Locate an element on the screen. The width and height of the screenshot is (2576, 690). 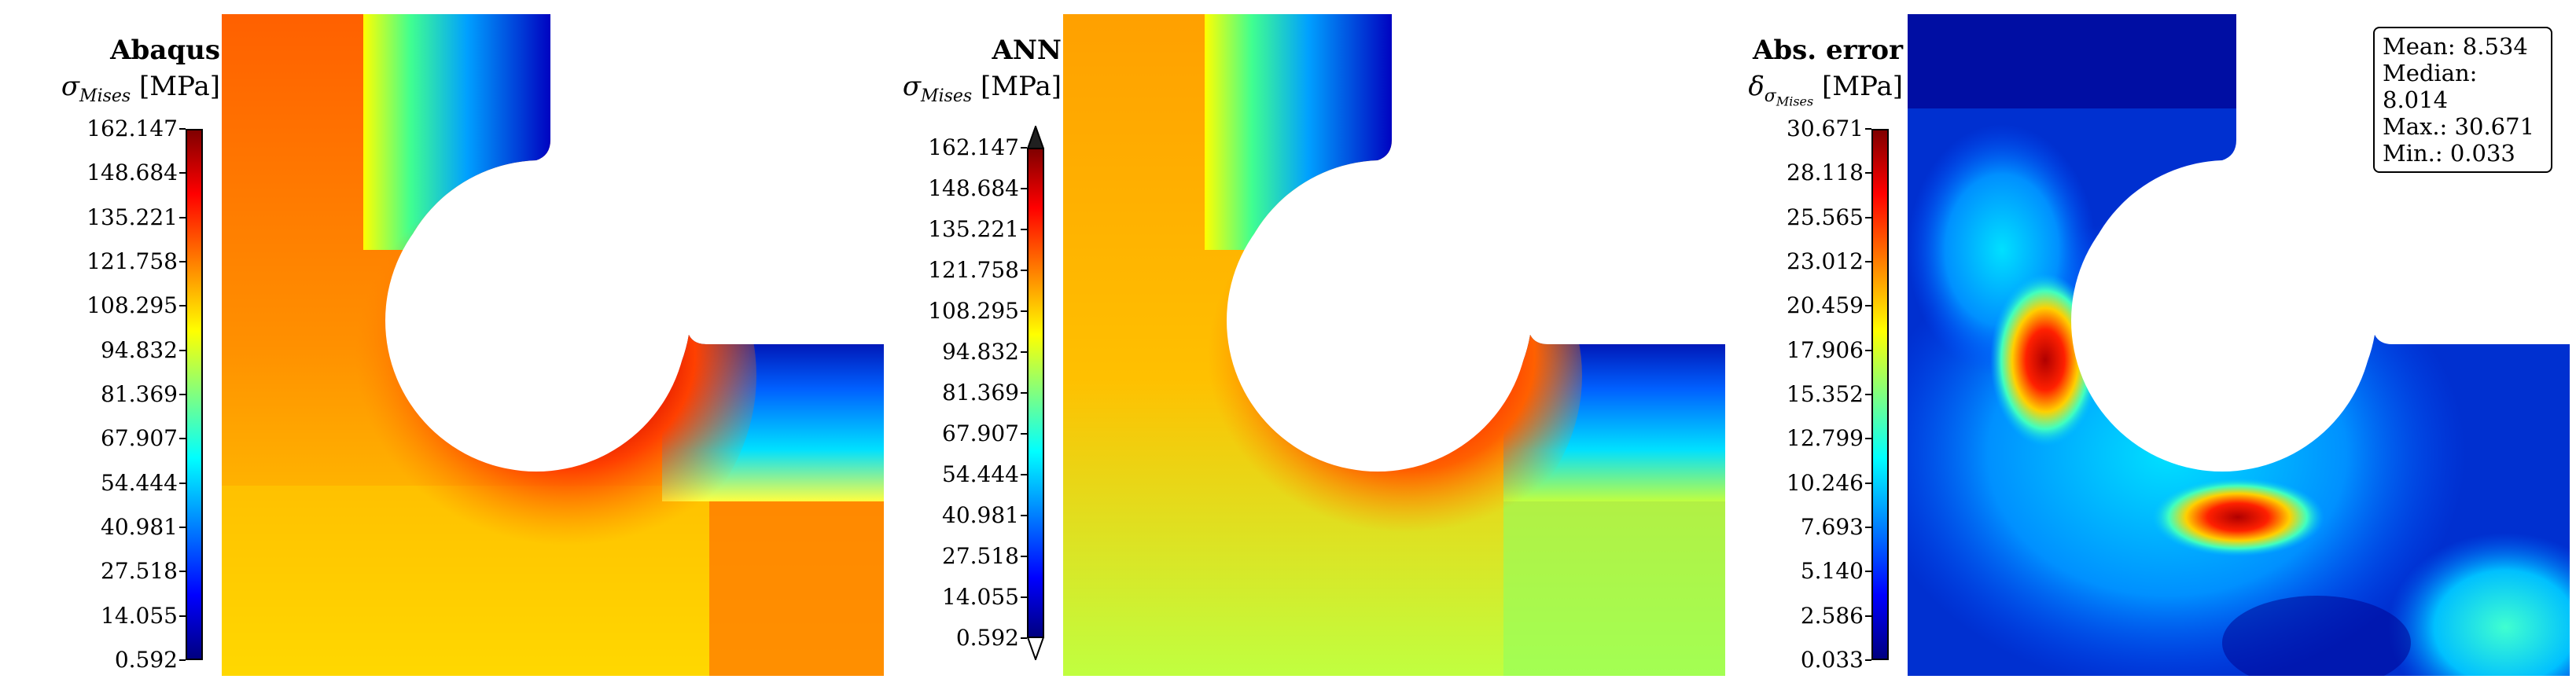
subscript: σ is located at coordinates (1770, 96).